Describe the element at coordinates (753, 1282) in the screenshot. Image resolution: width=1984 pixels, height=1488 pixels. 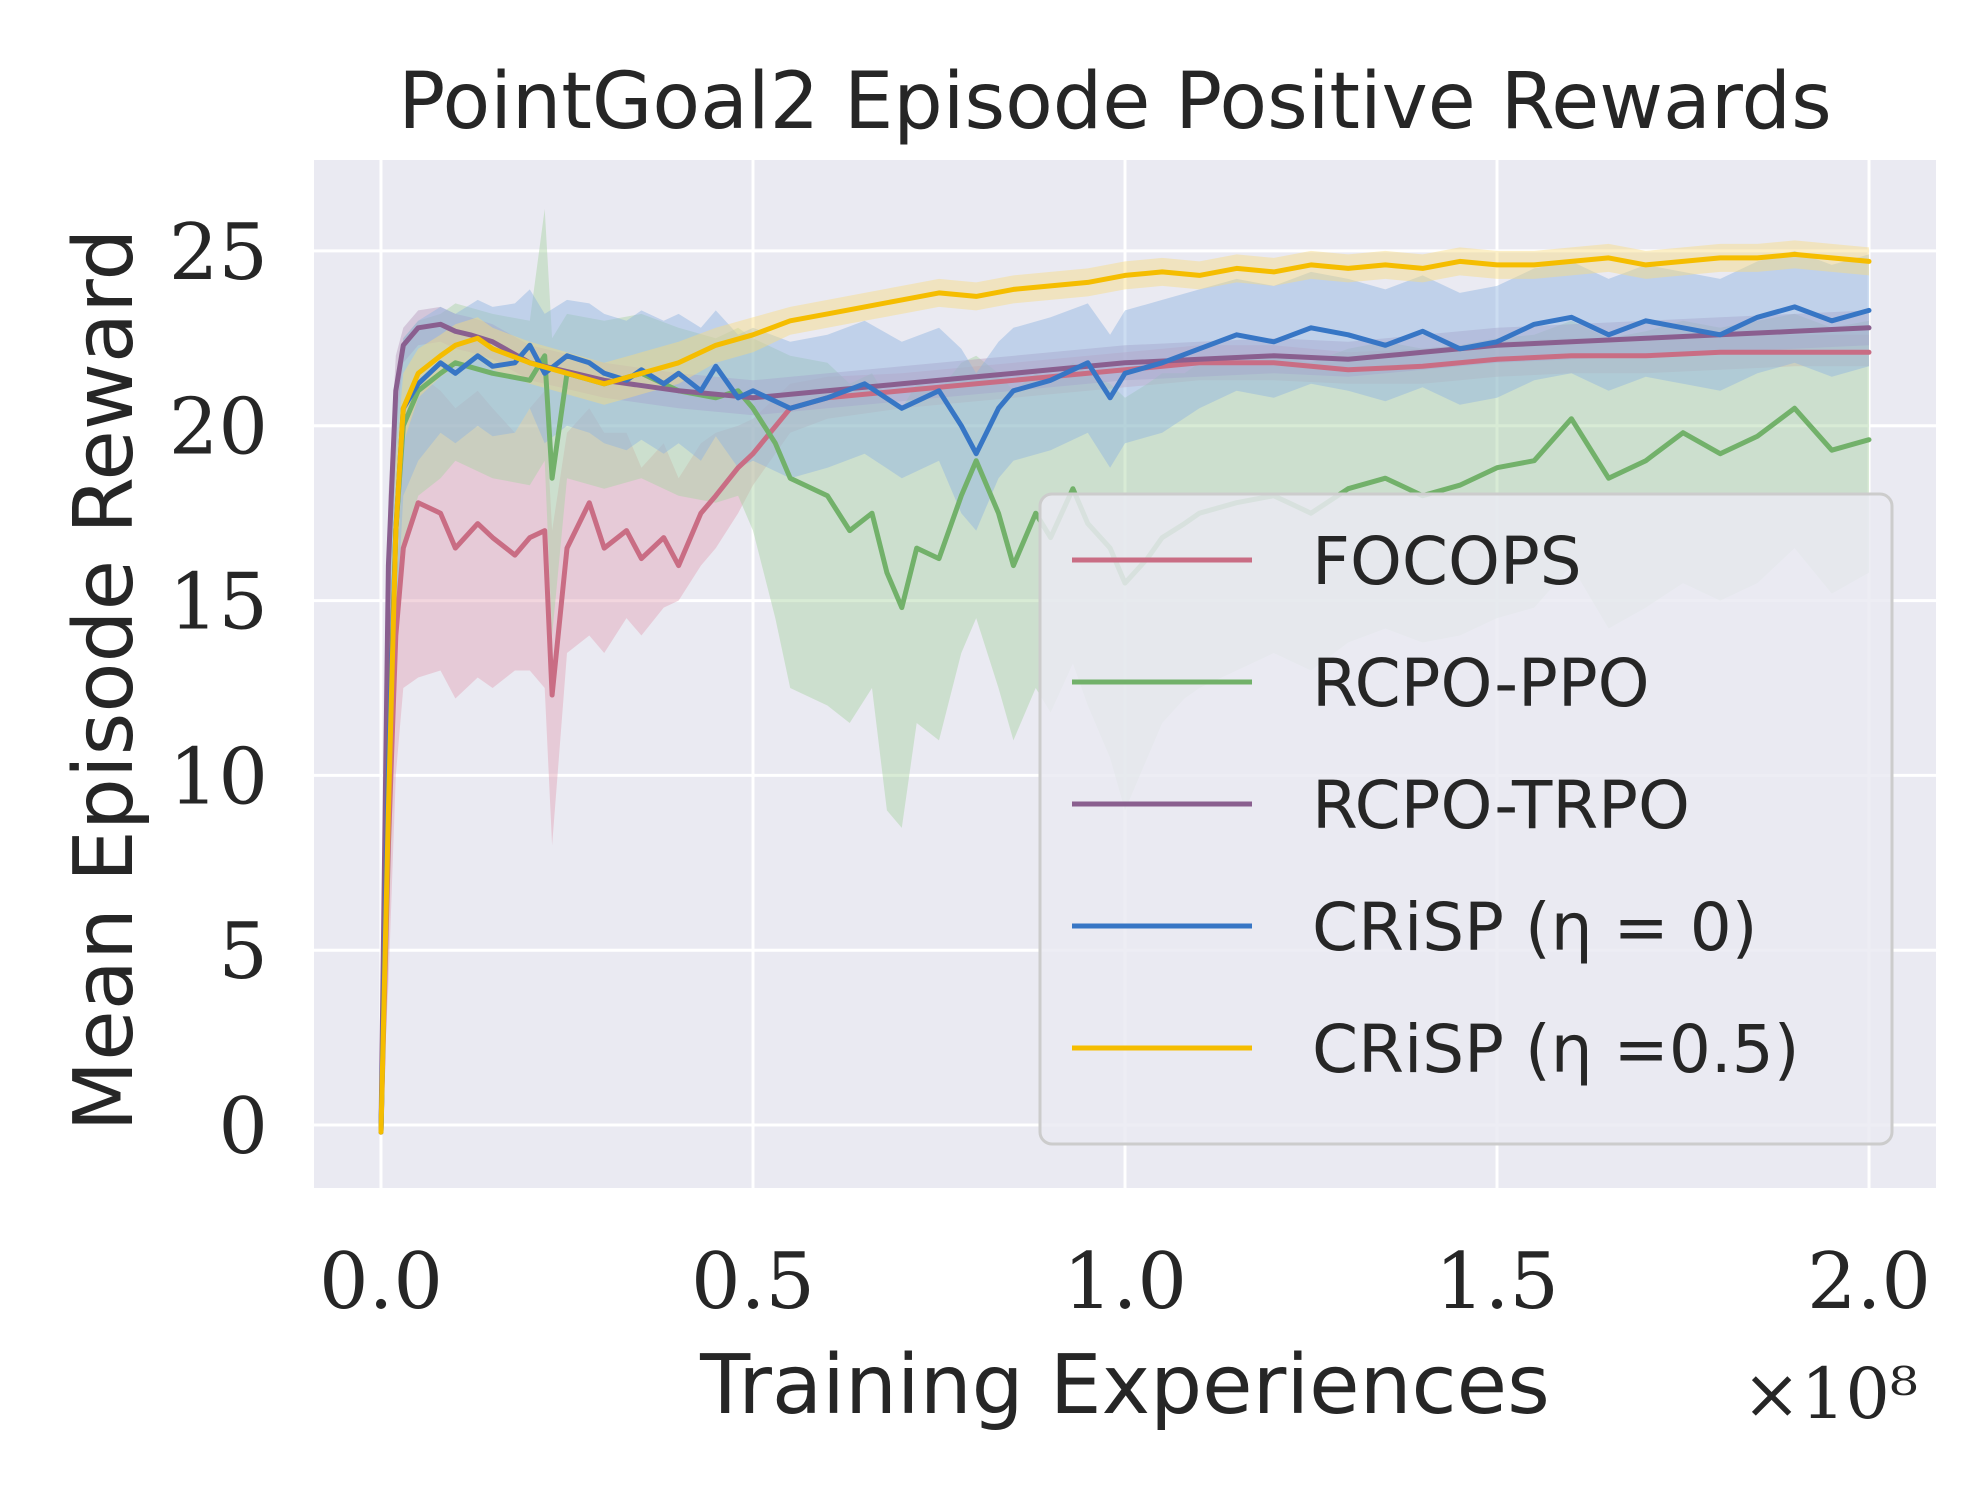
I see `x-tick-label: 0.5` at that location.